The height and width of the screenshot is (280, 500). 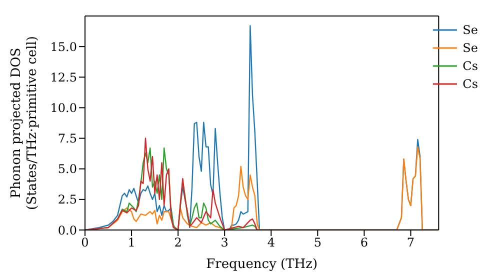 What do you see at coordinates (24, 123) in the screenshot?
I see `y-axis-title: Phonon projected DOS (States/THz·primitive cell)` at bounding box center [24, 123].